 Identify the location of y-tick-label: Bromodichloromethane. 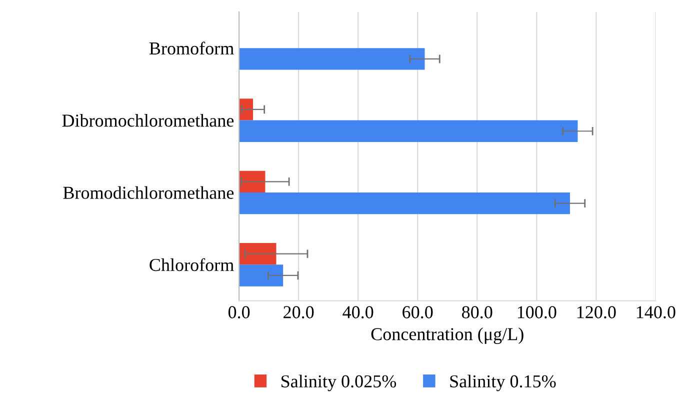
(148, 192).